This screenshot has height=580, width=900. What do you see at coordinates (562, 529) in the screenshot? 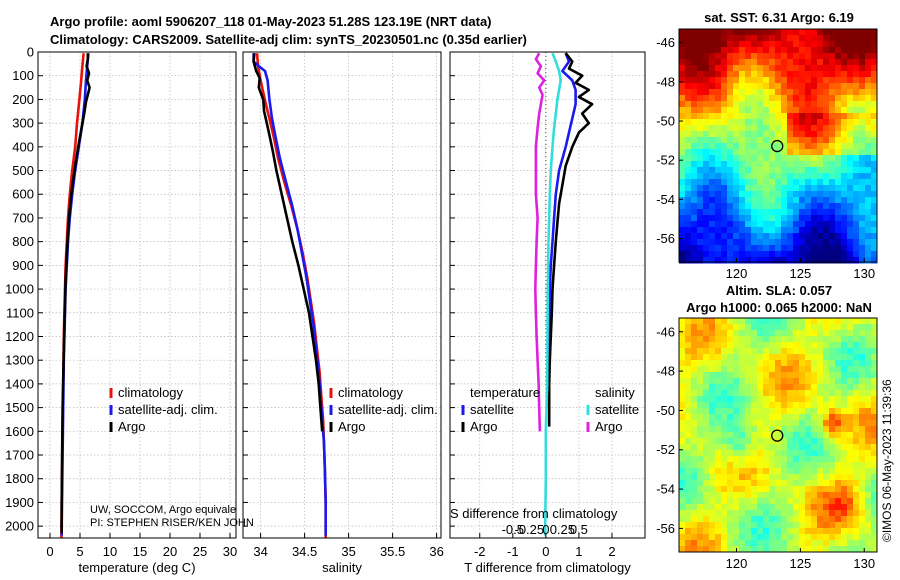
I see `s-tick-label: 0.25` at bounding box center [562, 529].